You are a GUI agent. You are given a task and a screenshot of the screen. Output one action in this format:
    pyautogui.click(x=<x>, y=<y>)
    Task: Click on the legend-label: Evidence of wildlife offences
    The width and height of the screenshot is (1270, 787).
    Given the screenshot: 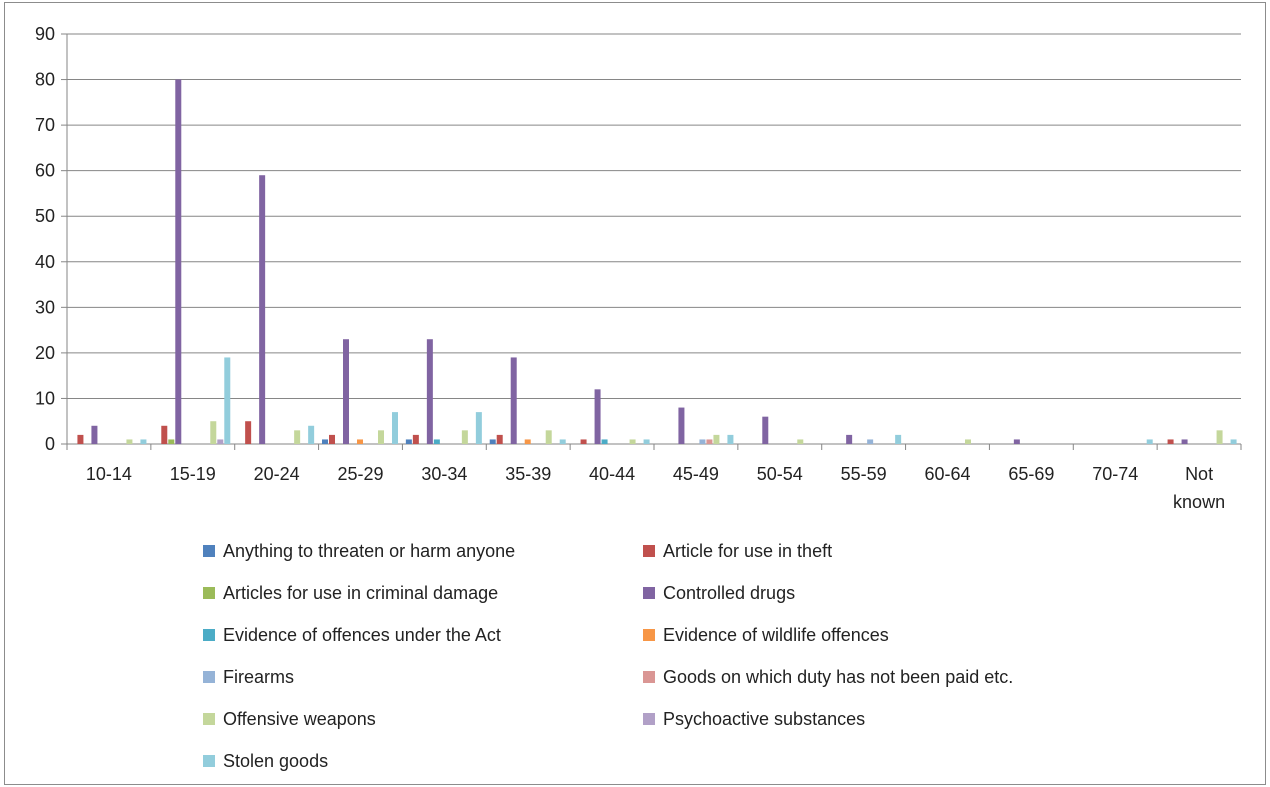 What is the action you would take?
    pyautogui.click(x=776, y=635)
    